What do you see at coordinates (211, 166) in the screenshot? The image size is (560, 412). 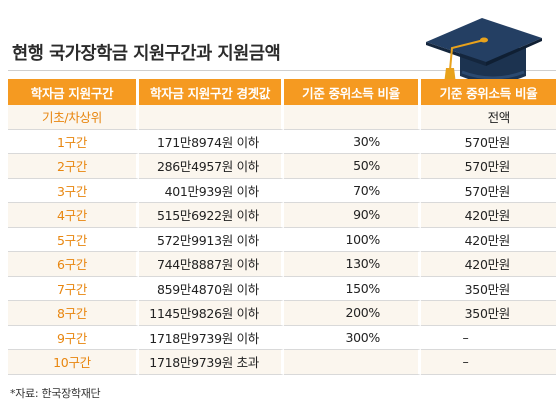 I see `threshold-cell: 286만4957원 이하` at bounding box center [211, 166].